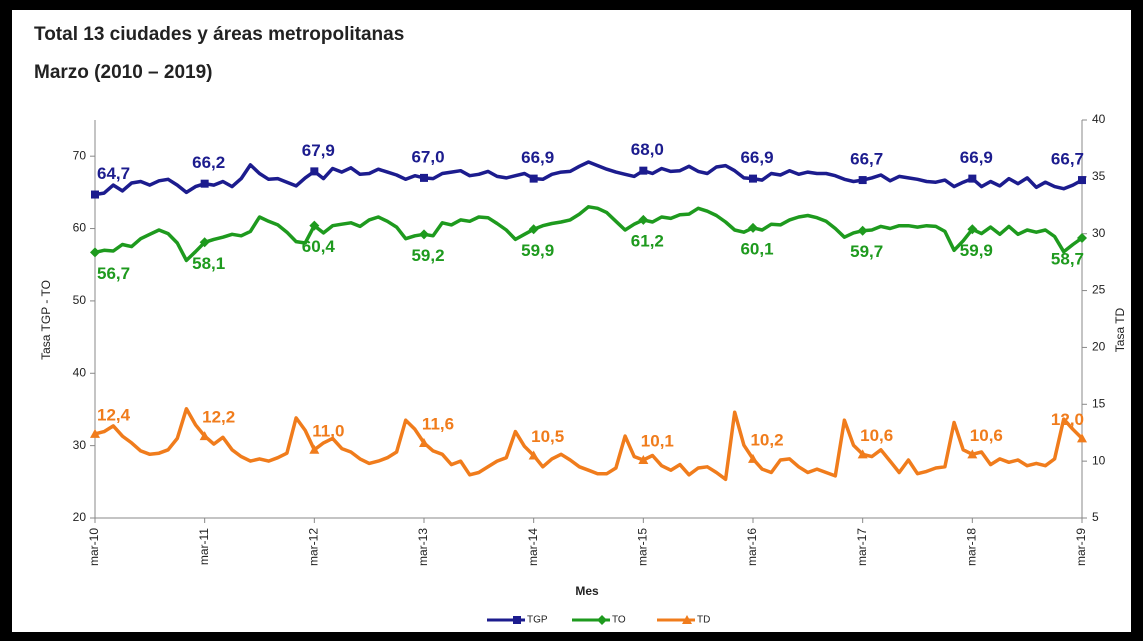 Image resolution: width=1143 pixels, height=641 pixels. What do you see at coordinates (80, 155) in the screenshot?
I see `y-tick-label: 70` at bounding box center [80, 155].